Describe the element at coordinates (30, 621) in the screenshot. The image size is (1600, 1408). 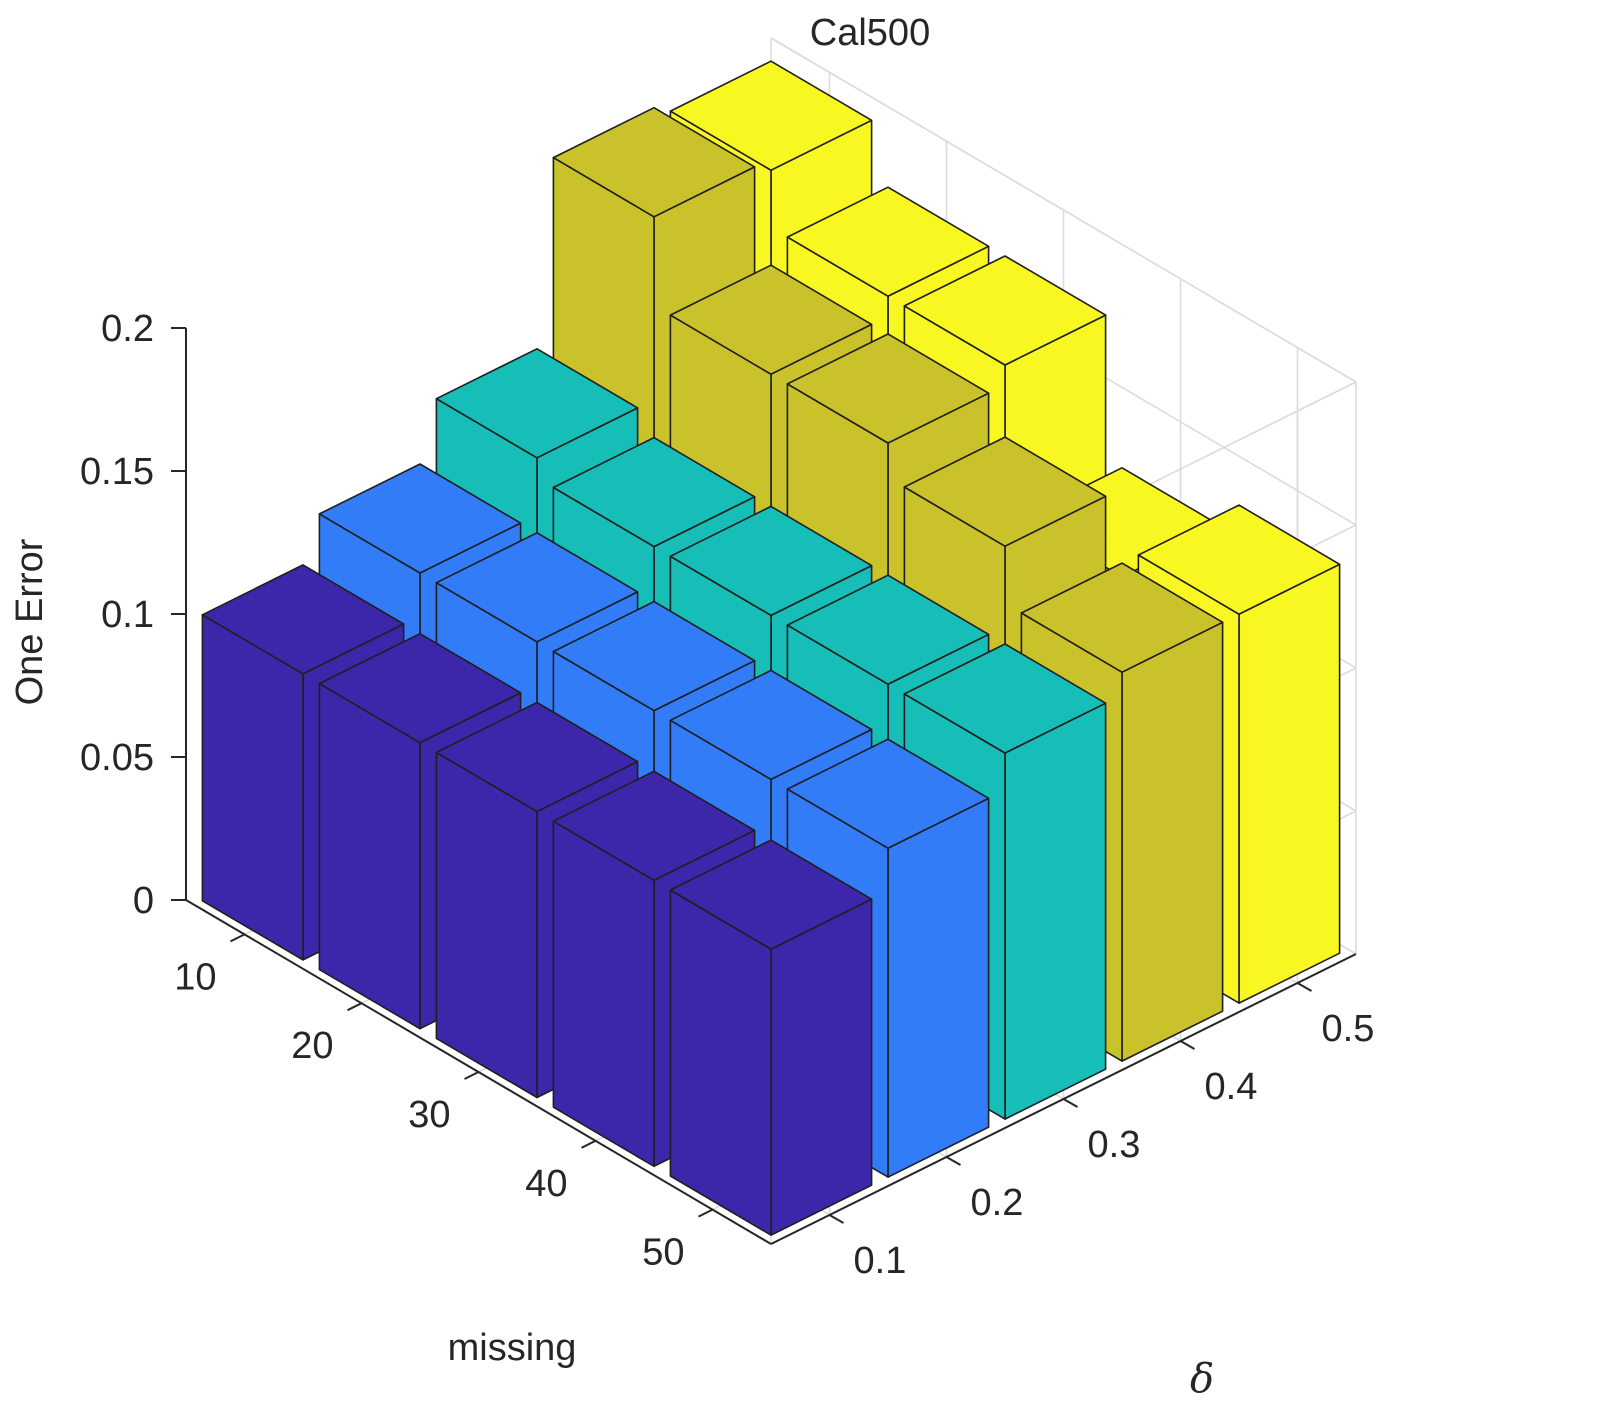
I see `z-axis-label: One Error` at that location.